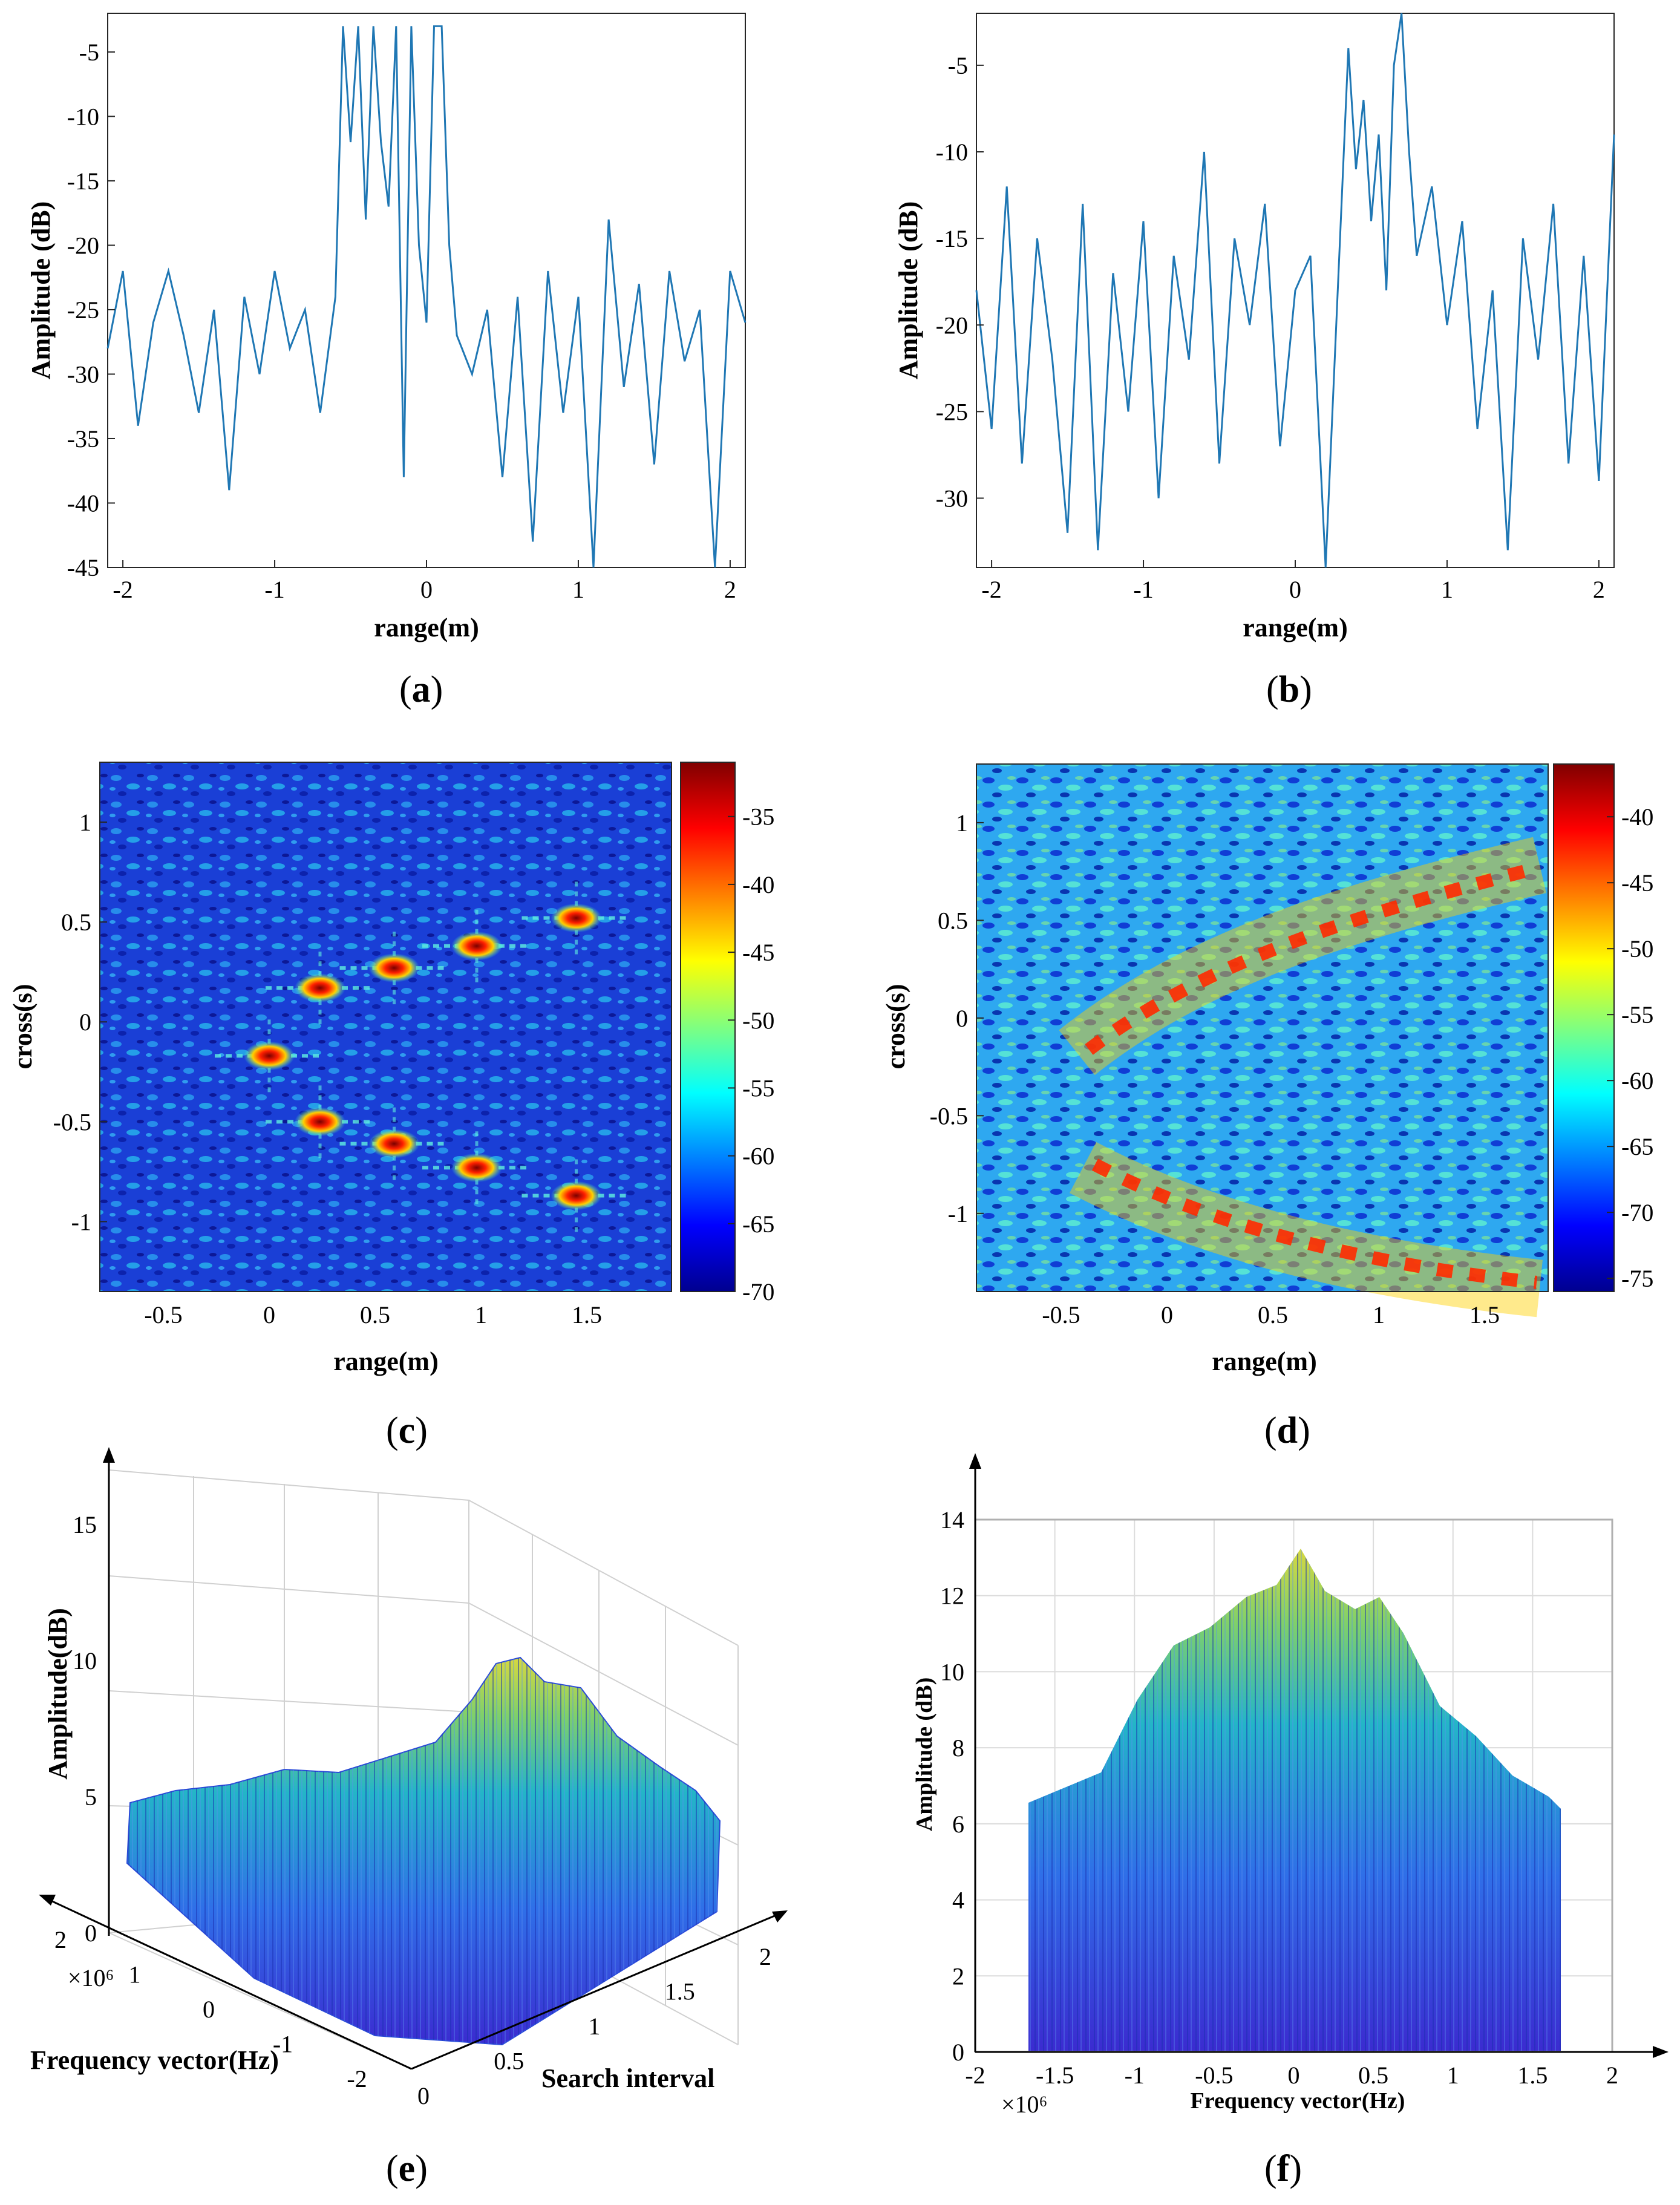  Describe the element at coordinates (1637, 883) in the screenshot. I see `d-colorbar-tick-label: -45` at that location.